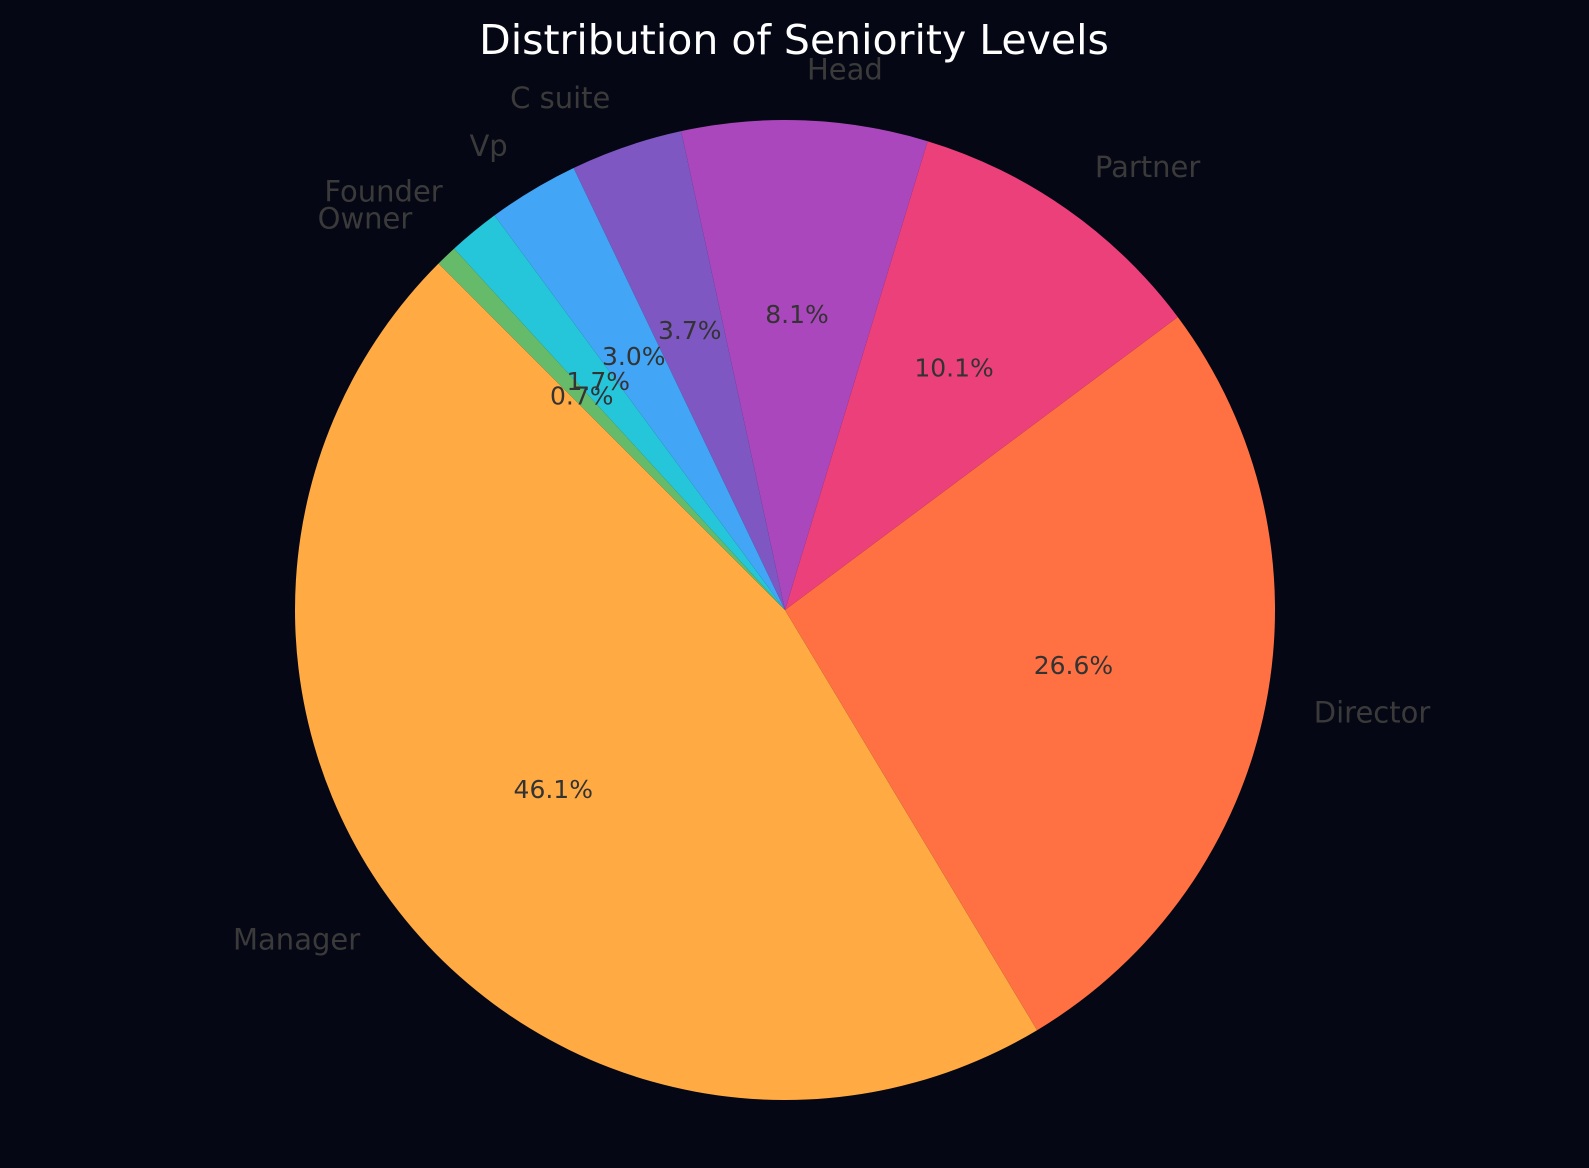 Image resolution: width=1589 pixels, height=1168 pixels. I want to click on slice-percent-owner: 0.7%, so click(582, 396).